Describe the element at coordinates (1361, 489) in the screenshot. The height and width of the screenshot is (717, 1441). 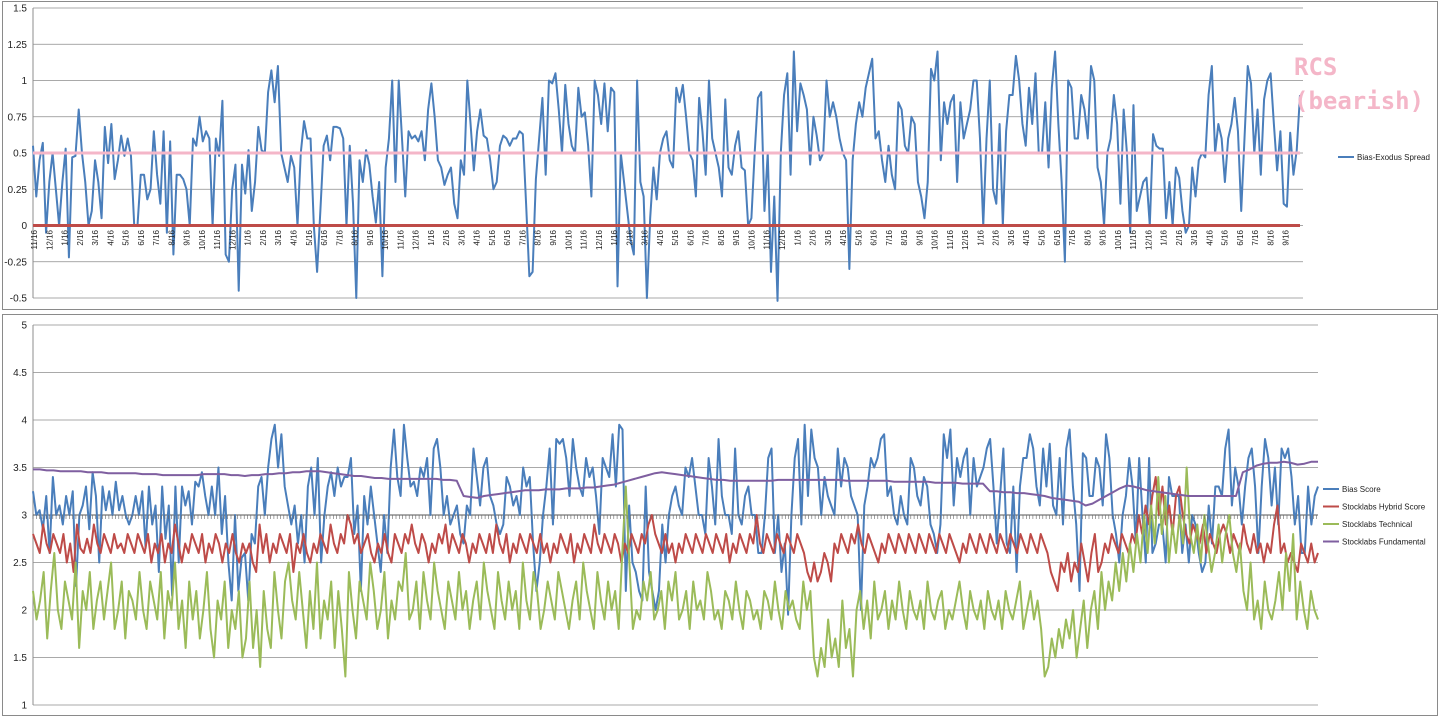
I see `legend-label: Bias Score` at that location.